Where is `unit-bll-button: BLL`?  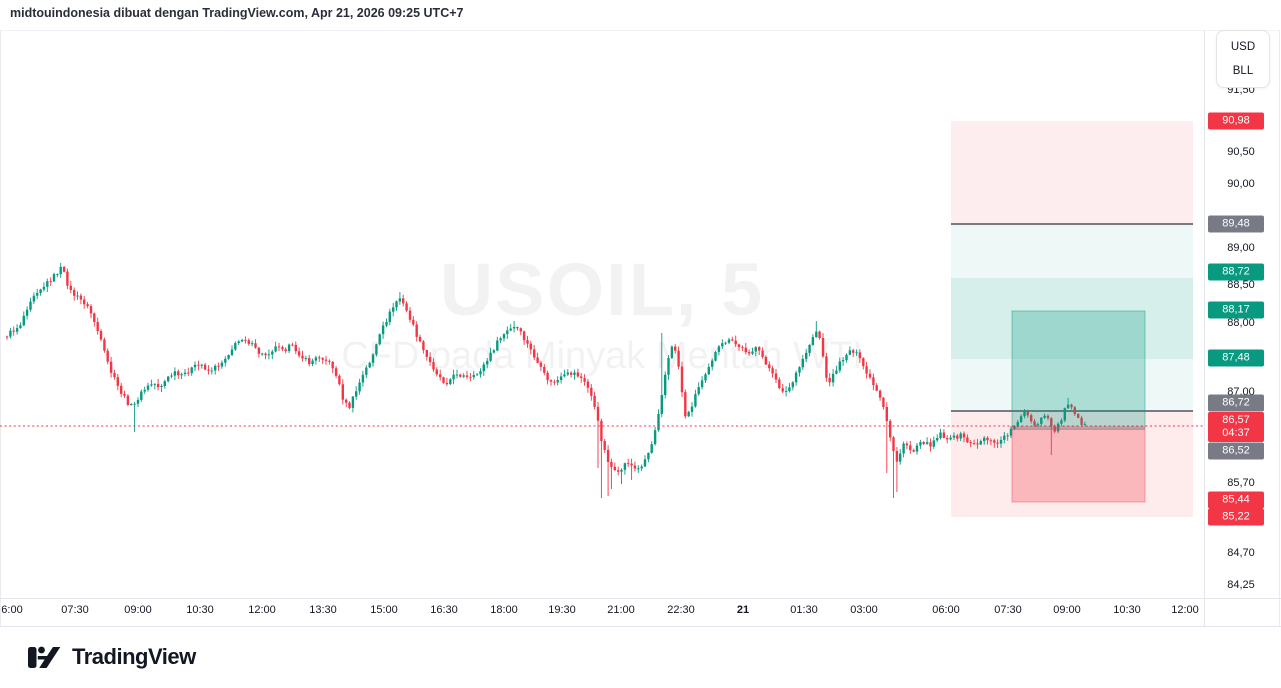
unit-bll-button: BLL is located at coordinates (1243, 71).